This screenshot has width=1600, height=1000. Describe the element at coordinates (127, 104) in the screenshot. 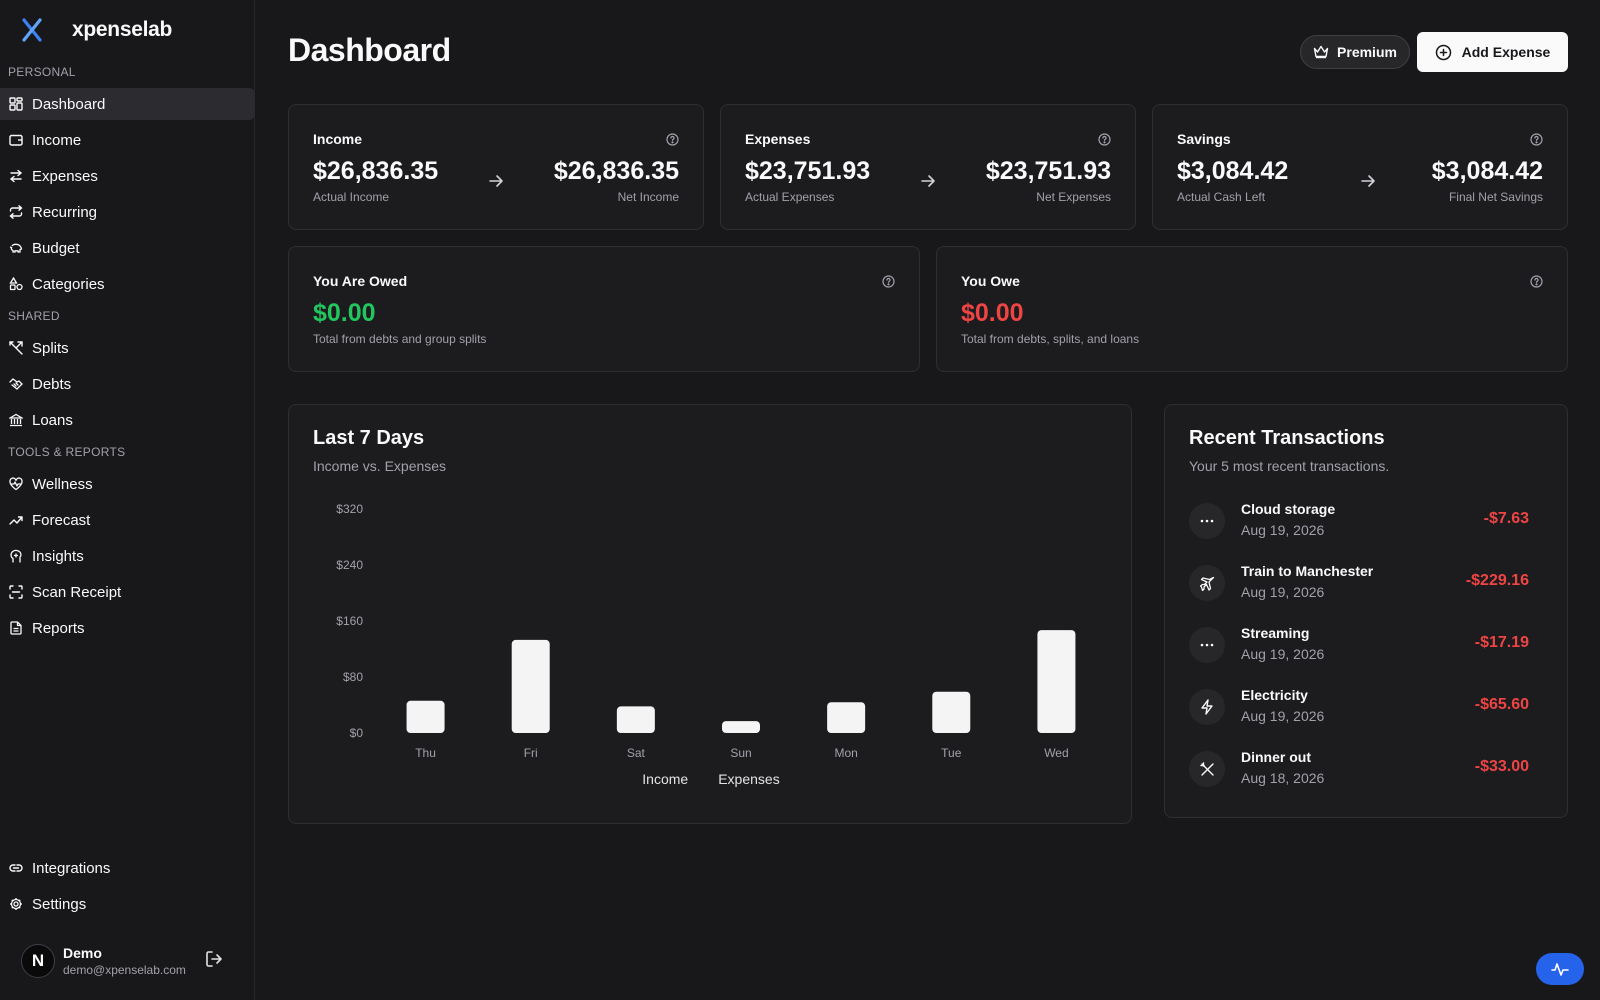

I see `sidebar-item-dashboard: Dashboard` at that location.